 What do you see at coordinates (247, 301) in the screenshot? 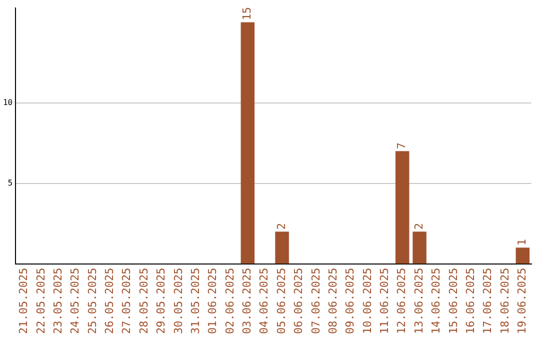
I see `x-tick-label: 03.06.2025` at bounding box center [247, 301].